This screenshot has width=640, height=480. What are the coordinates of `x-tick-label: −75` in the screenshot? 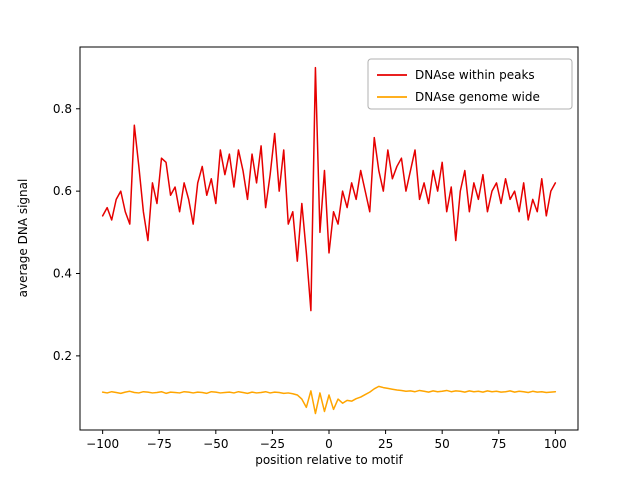 It's located at (159, 444).